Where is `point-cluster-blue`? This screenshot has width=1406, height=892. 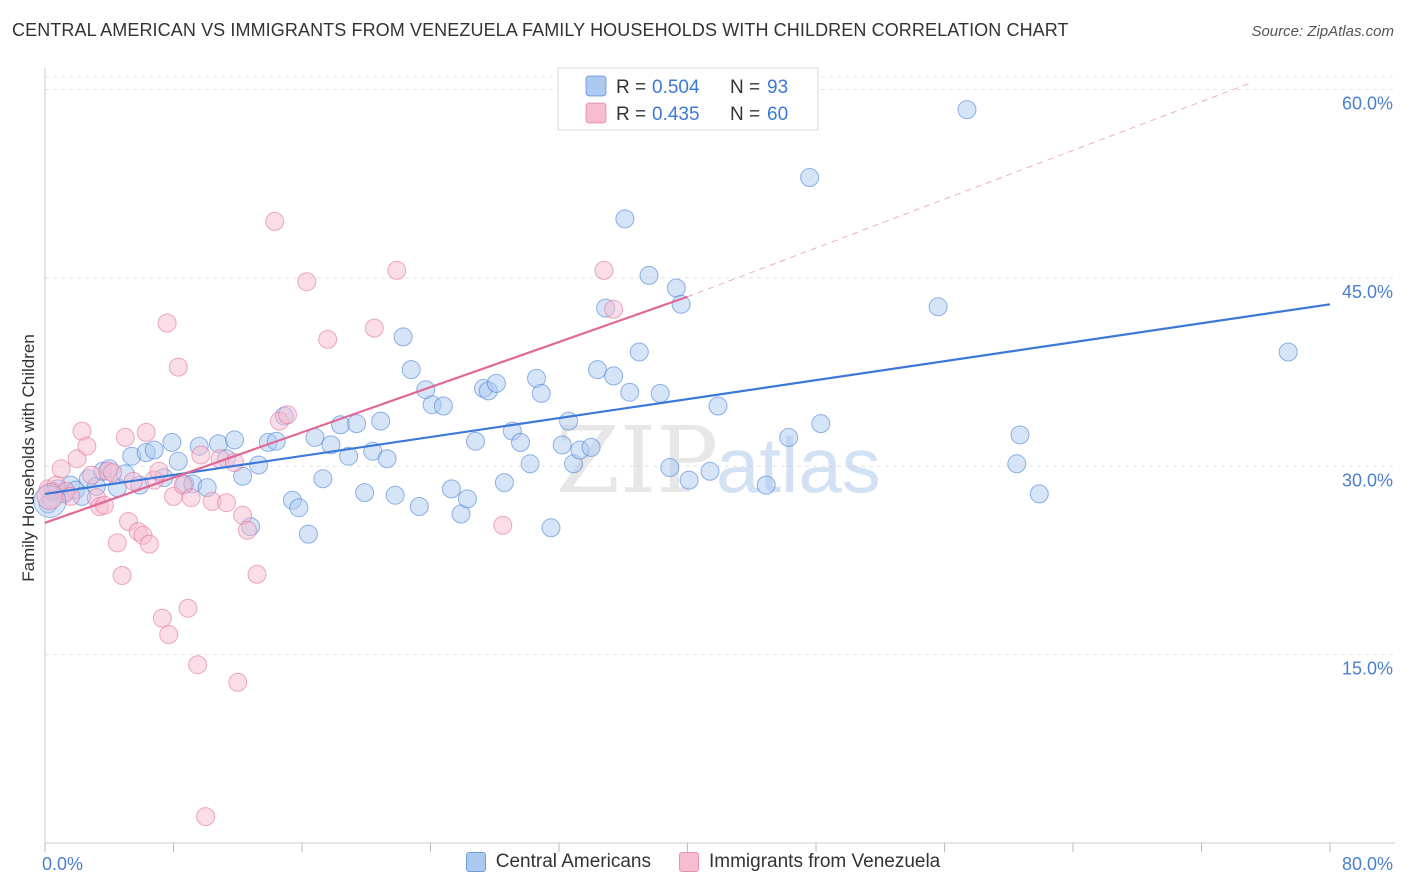 point-cluster-blue is located at coordinates (50, 501).